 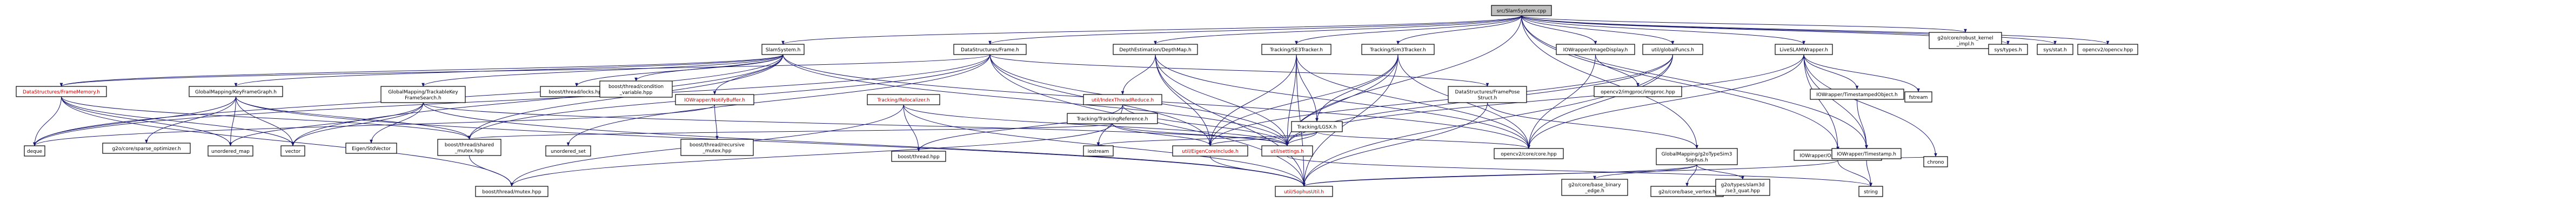 What do you see at coordinates (1835, 101) in the screenshot?
I see `edge-live-to-timestamp` at bounding box center [1835, 101].